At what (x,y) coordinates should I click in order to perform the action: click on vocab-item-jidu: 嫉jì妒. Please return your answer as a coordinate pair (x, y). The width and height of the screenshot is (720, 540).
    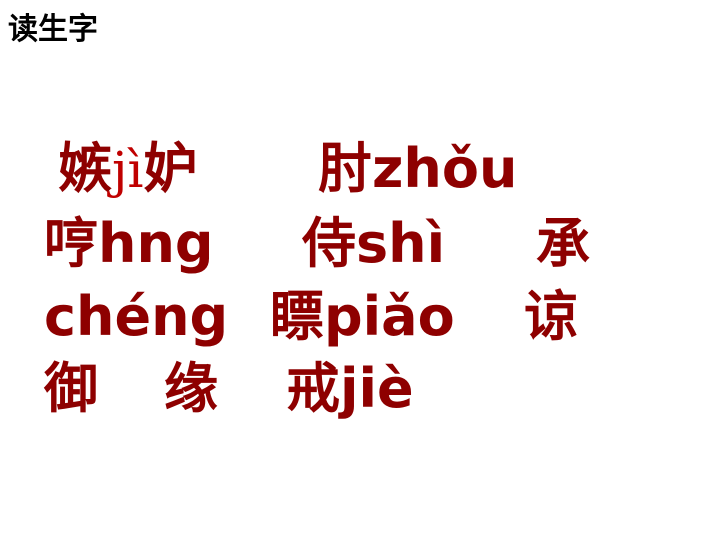
    Looking at the image, I should click on (128, 169).